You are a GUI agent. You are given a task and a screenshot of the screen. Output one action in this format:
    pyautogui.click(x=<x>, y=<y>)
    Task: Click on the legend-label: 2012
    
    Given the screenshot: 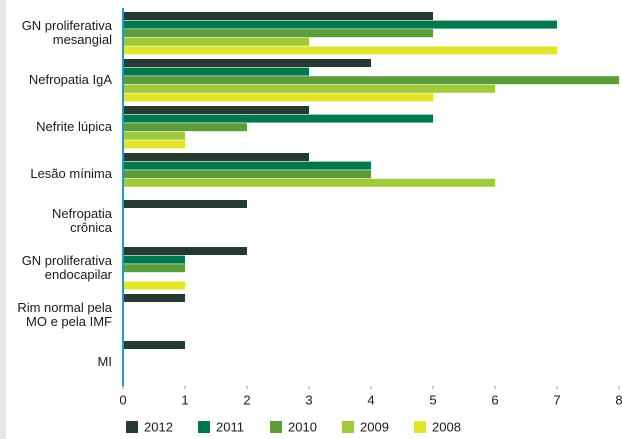 What is the action you would take?
    pyautogui.click(x=158, y=426)
    